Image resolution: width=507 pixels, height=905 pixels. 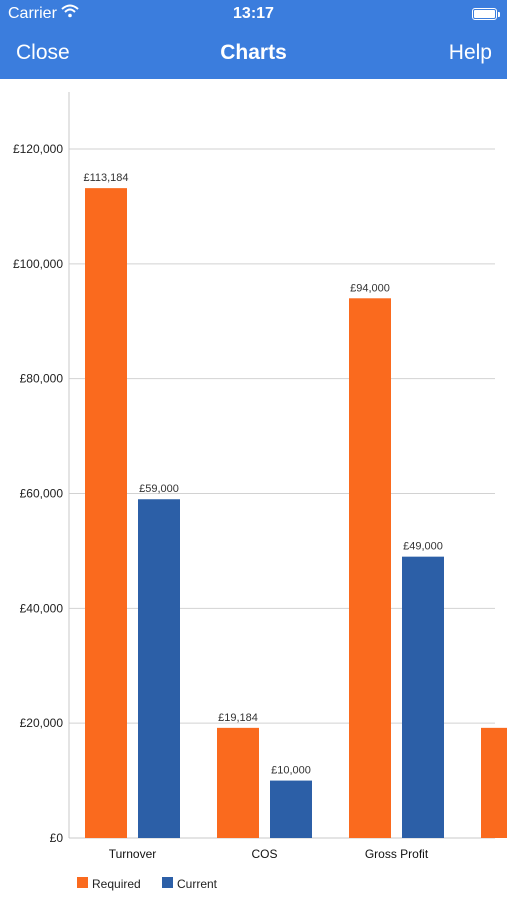 I want to click on legend-label: Current, so click(x=197, y=884).